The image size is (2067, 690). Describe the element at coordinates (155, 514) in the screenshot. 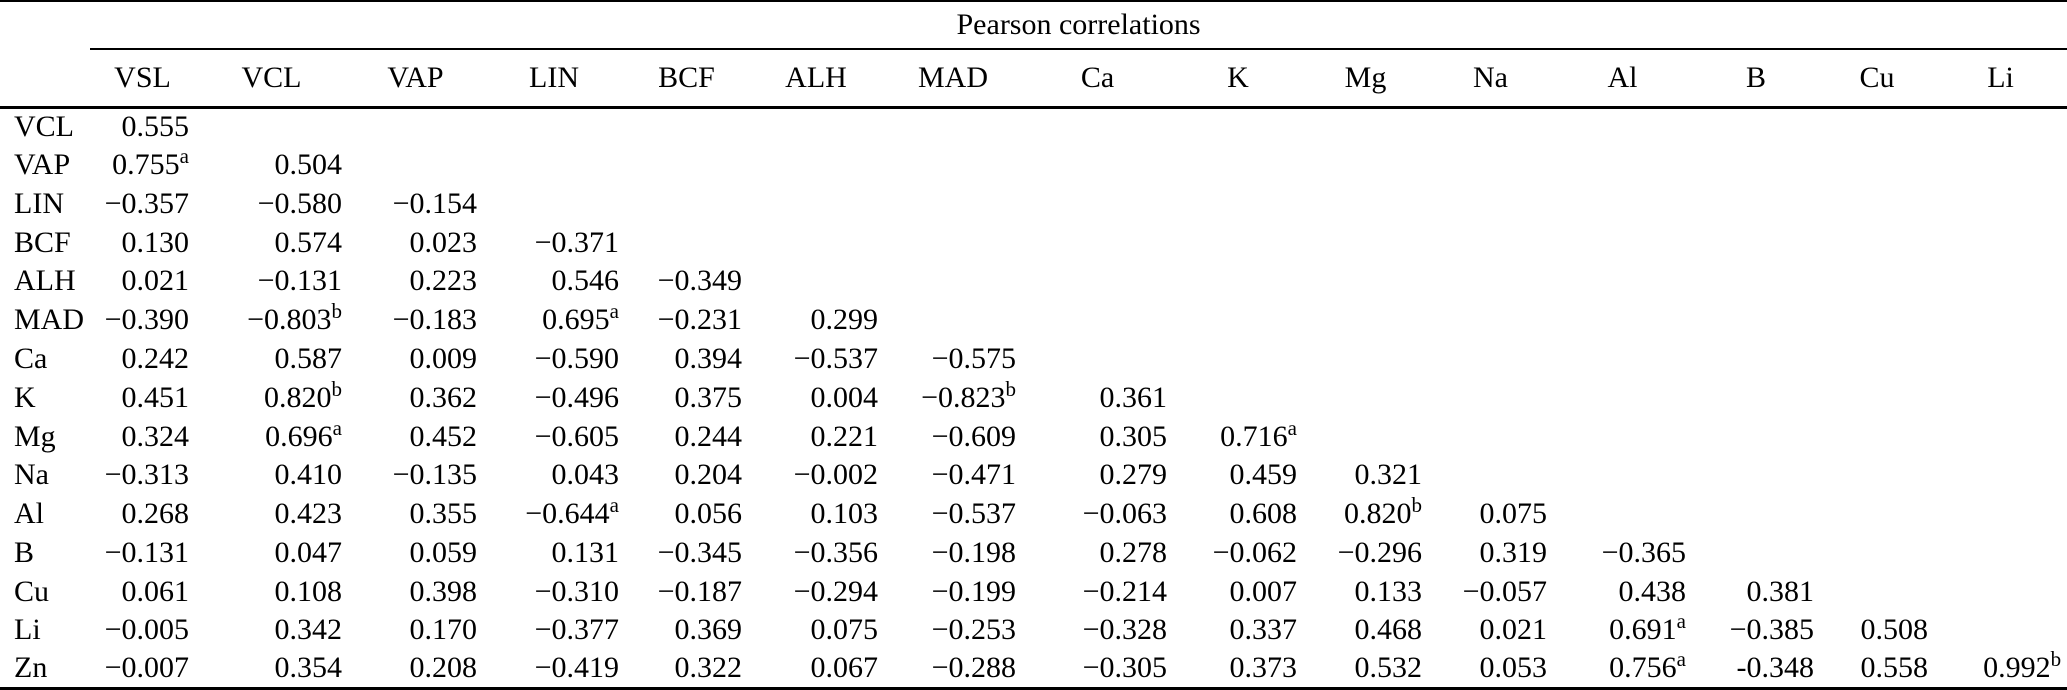

I see `correlation-cell: 0.268` at that location.